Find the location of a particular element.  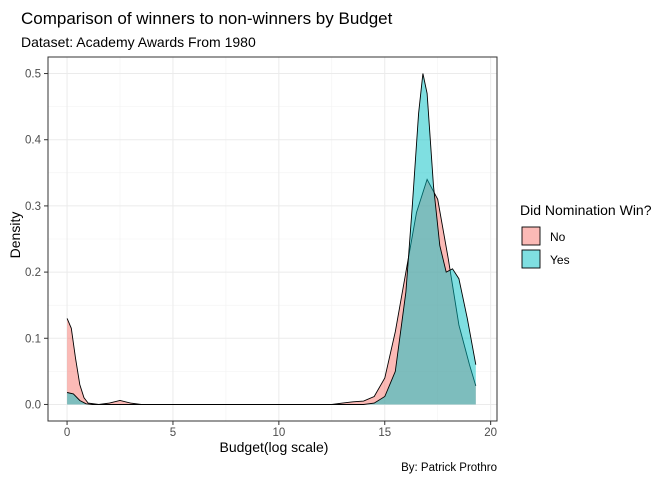

y-tick-label: 0.3 is located at coordinates (33, 207).